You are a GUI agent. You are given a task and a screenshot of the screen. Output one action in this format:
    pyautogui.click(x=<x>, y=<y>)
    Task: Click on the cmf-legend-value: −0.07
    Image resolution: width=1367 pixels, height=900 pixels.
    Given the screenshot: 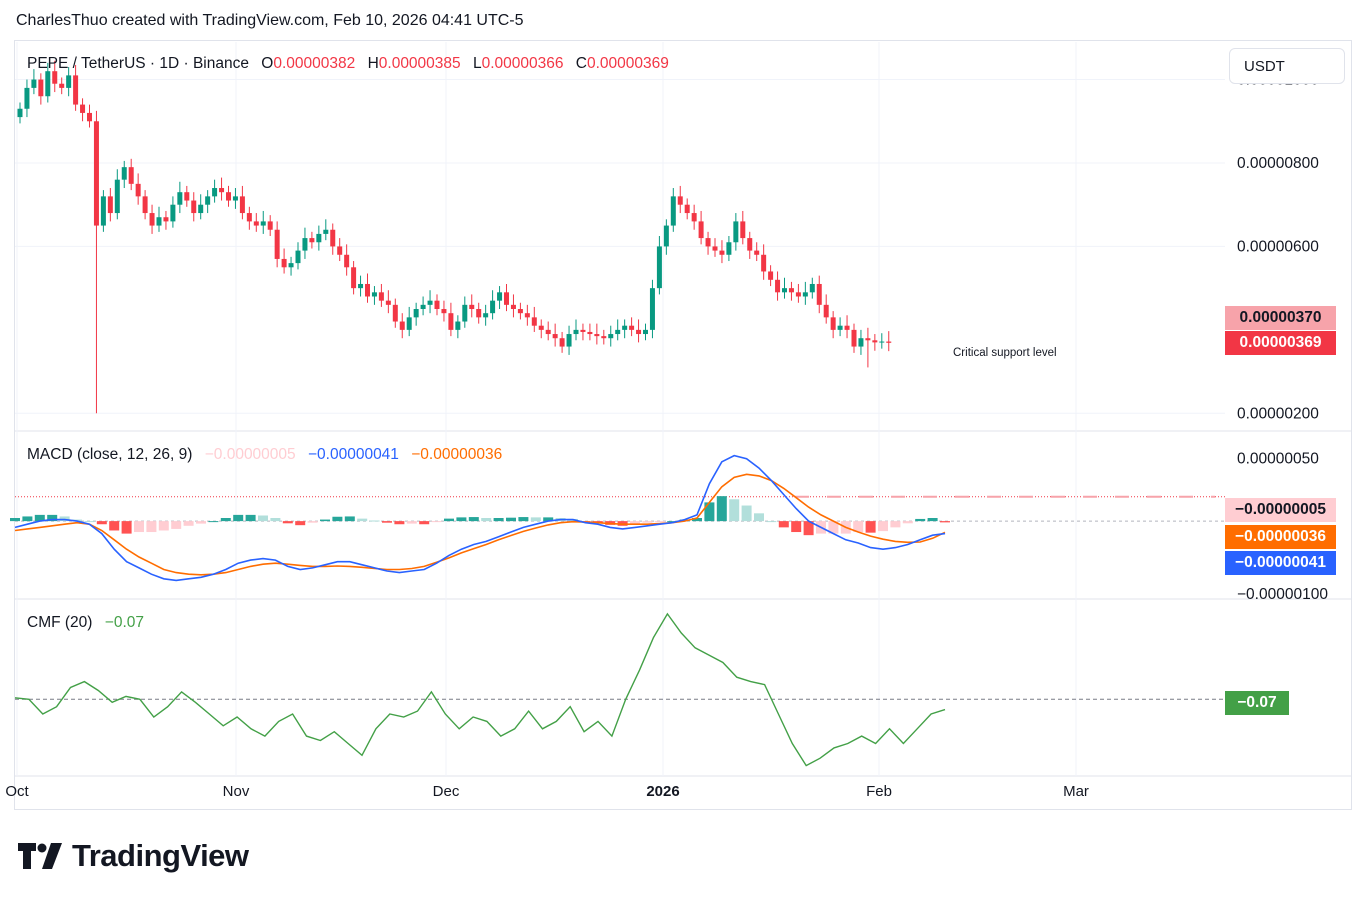 What is the action you would take?
    pyautogui.click(x=124, y=622)
    